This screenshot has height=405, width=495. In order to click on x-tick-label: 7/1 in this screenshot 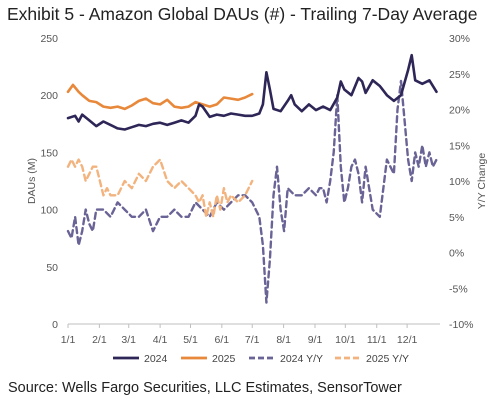, I will do `click(252, 340)`.